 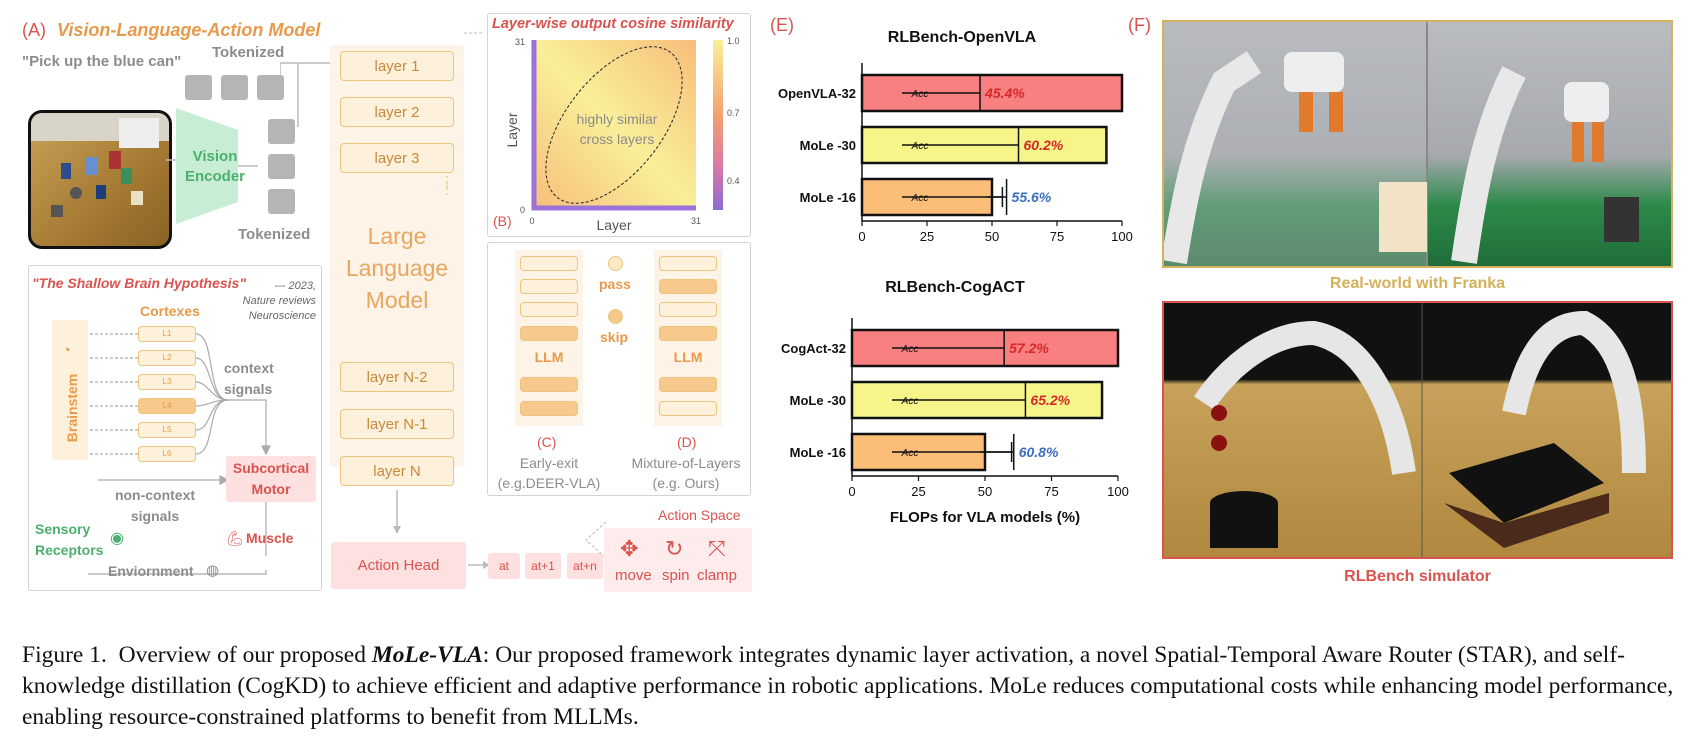 I want to click on layer-2: layer 2, so click(x=397, y=112).